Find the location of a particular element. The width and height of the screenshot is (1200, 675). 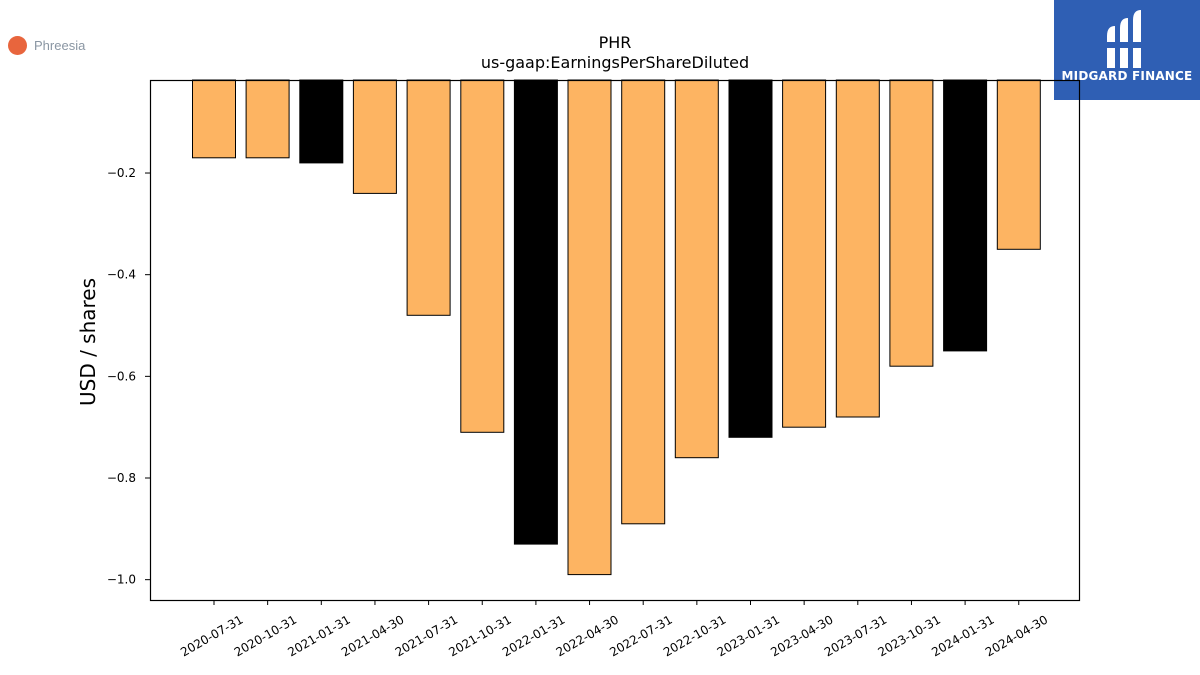

y-axis-label: USD / shares is located at coordinates (88, 342).